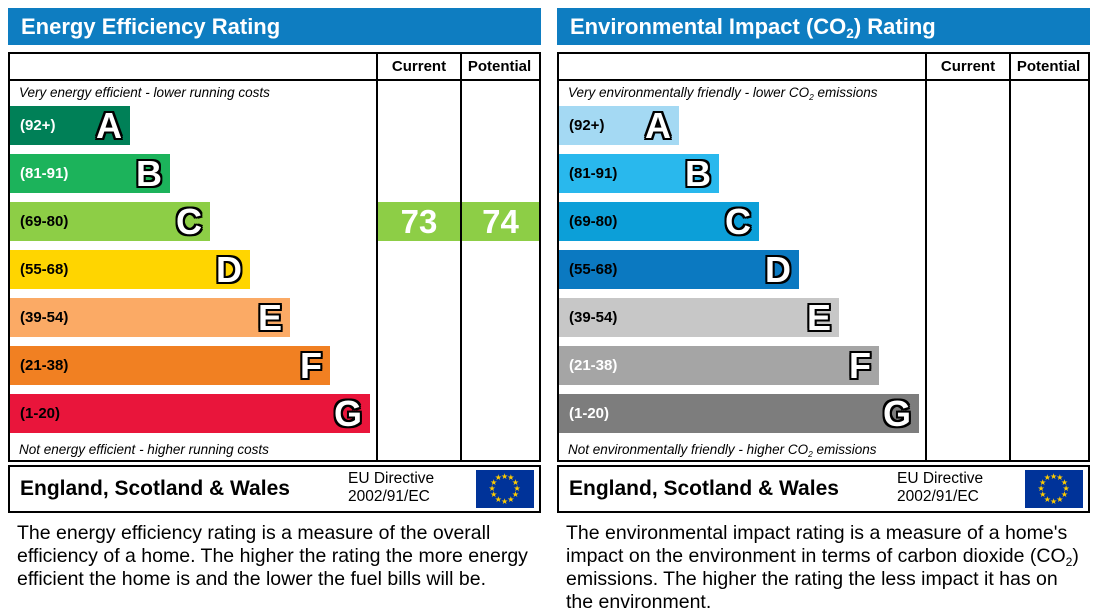 The height and width of the screenshot is (613, 1098). What do you see at coordinates (44, 221) in the screenshot?
I see `band-range-label: (69-80)` at bounding box center [44, 221].